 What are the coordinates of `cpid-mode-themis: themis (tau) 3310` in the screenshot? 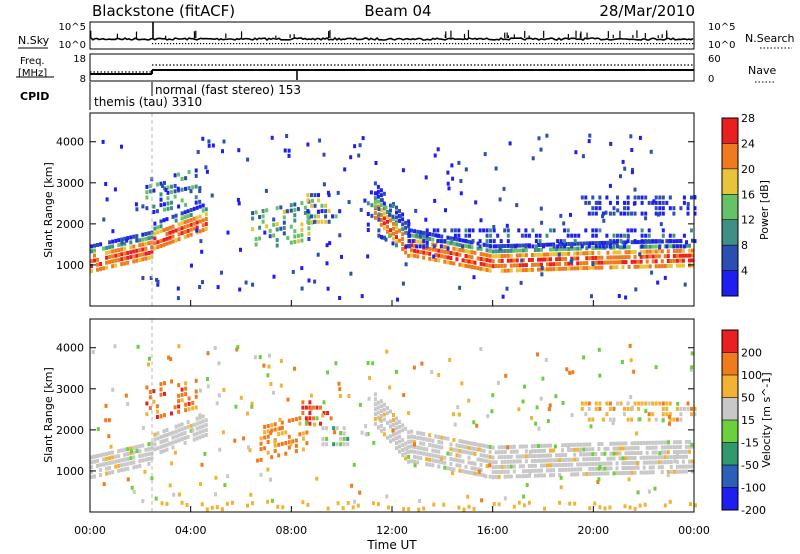 It's located at (148, 102).